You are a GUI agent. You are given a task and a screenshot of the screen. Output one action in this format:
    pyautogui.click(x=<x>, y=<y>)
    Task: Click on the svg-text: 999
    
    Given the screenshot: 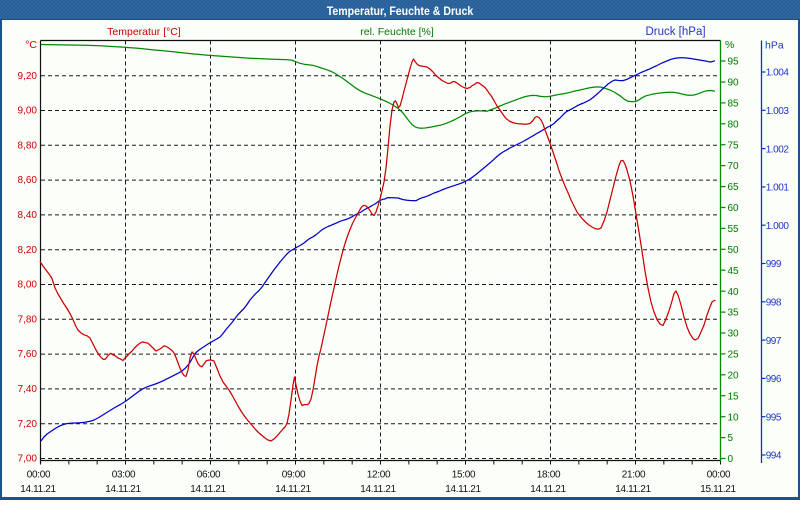 What is the action you would take?
    pyautogui.click(x=774, y=264)
    